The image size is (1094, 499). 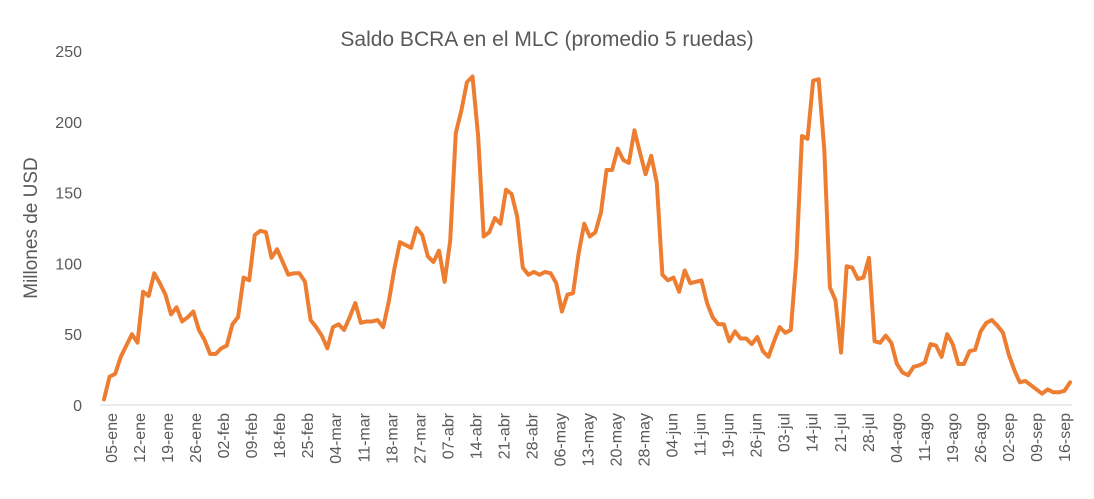 I want to click on x-tick-label: 19-ago, so click(x=953, y=438).